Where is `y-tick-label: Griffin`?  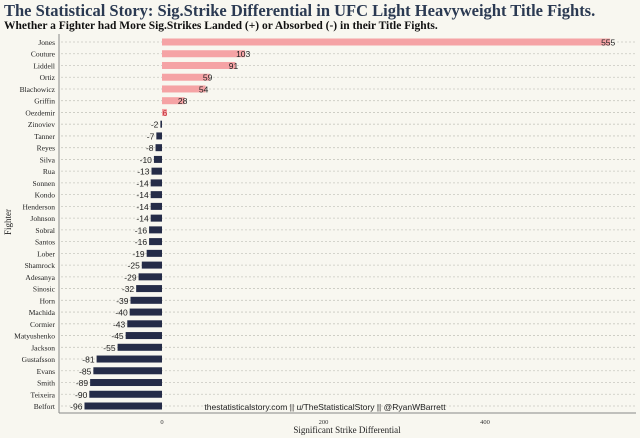 y-tick-label: Griffin is located at coordinates (44, 101).